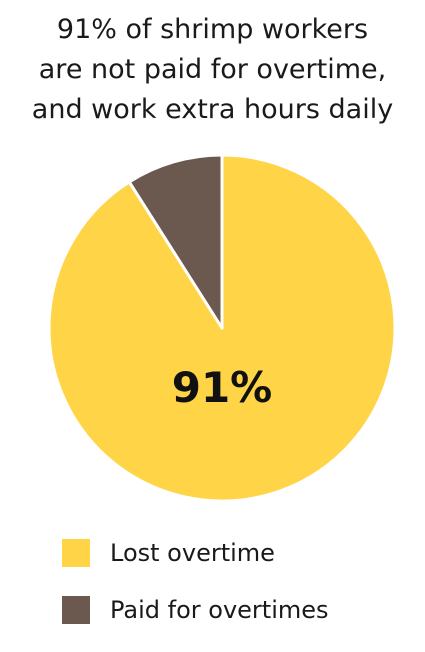  I want to click on legend-item-lost-overtime: Lost overtime, so click(195, 553).